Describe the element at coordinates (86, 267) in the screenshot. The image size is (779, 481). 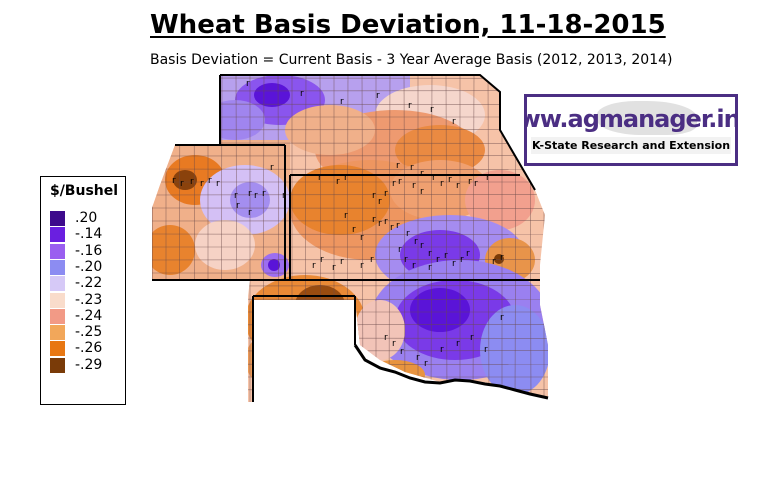
I see `legend-item: -.20` at that location.